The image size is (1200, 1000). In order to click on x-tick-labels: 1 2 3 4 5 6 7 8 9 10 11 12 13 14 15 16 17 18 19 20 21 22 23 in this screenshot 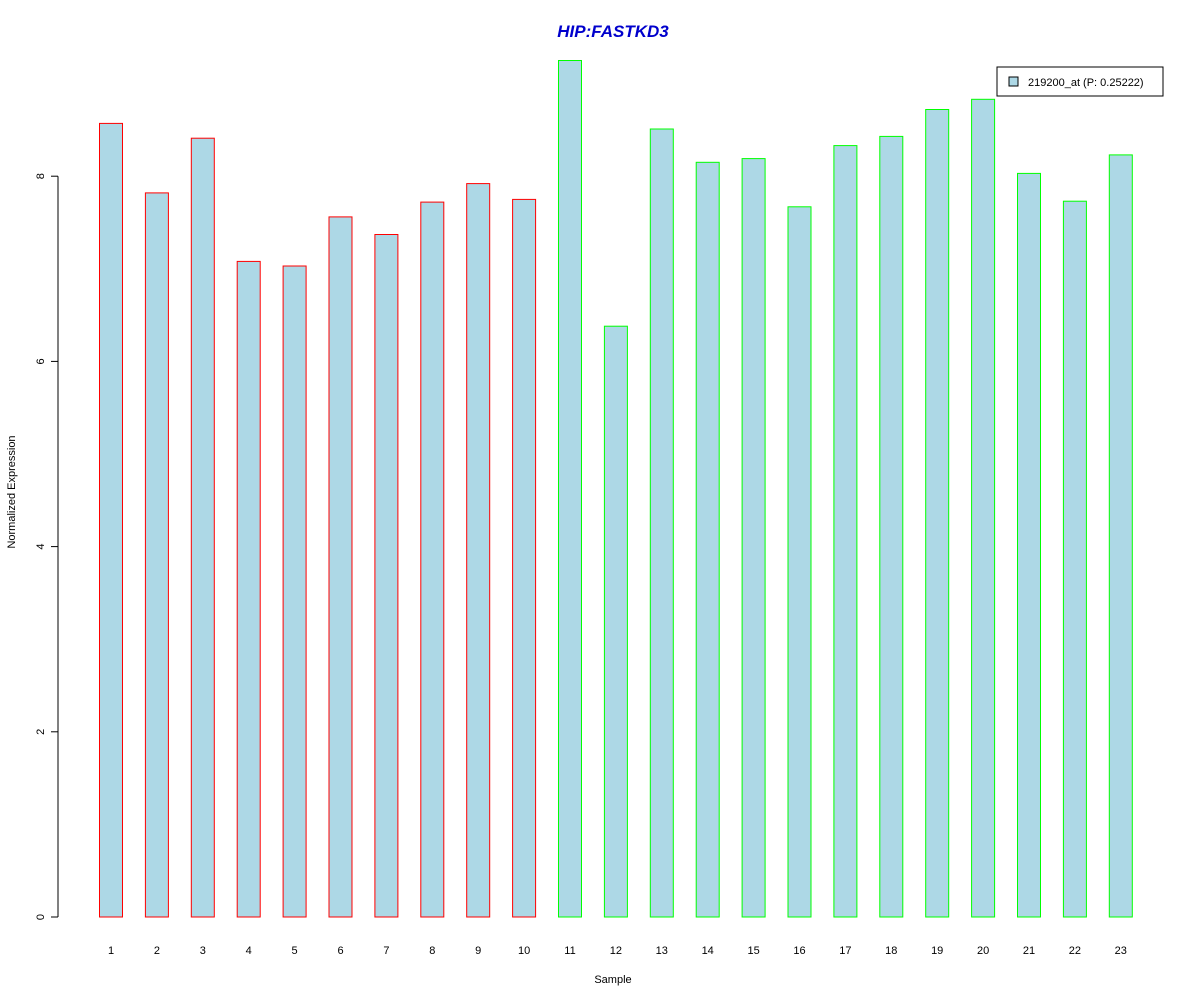, I will do `click(617, 951)`.